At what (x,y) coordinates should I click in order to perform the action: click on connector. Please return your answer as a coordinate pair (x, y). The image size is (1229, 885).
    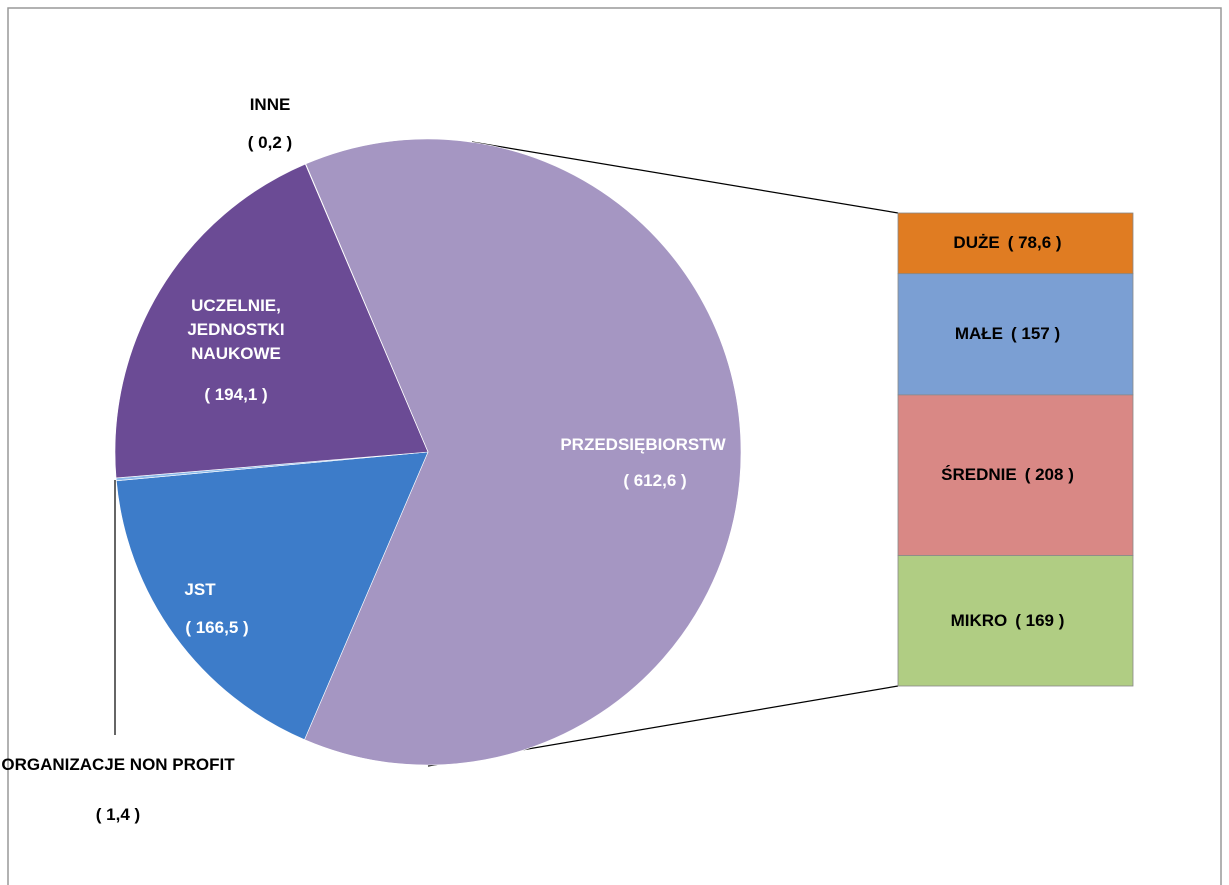
    Looking at the image, I should click on (685, 177).